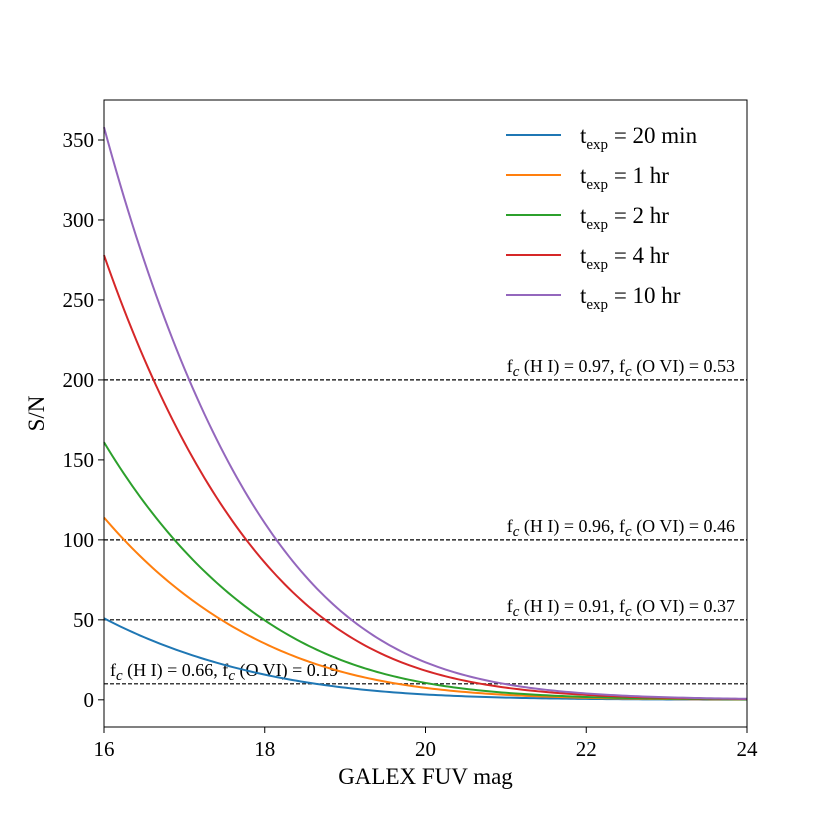 This screenshot has width=830, height=830. What do you see at coordinates (621, 368) in the screenshot?
I see `threshold-annotation: fc (H I) = 0.97, fc (O VI) = 0.53` at bounding box center [621, 368].